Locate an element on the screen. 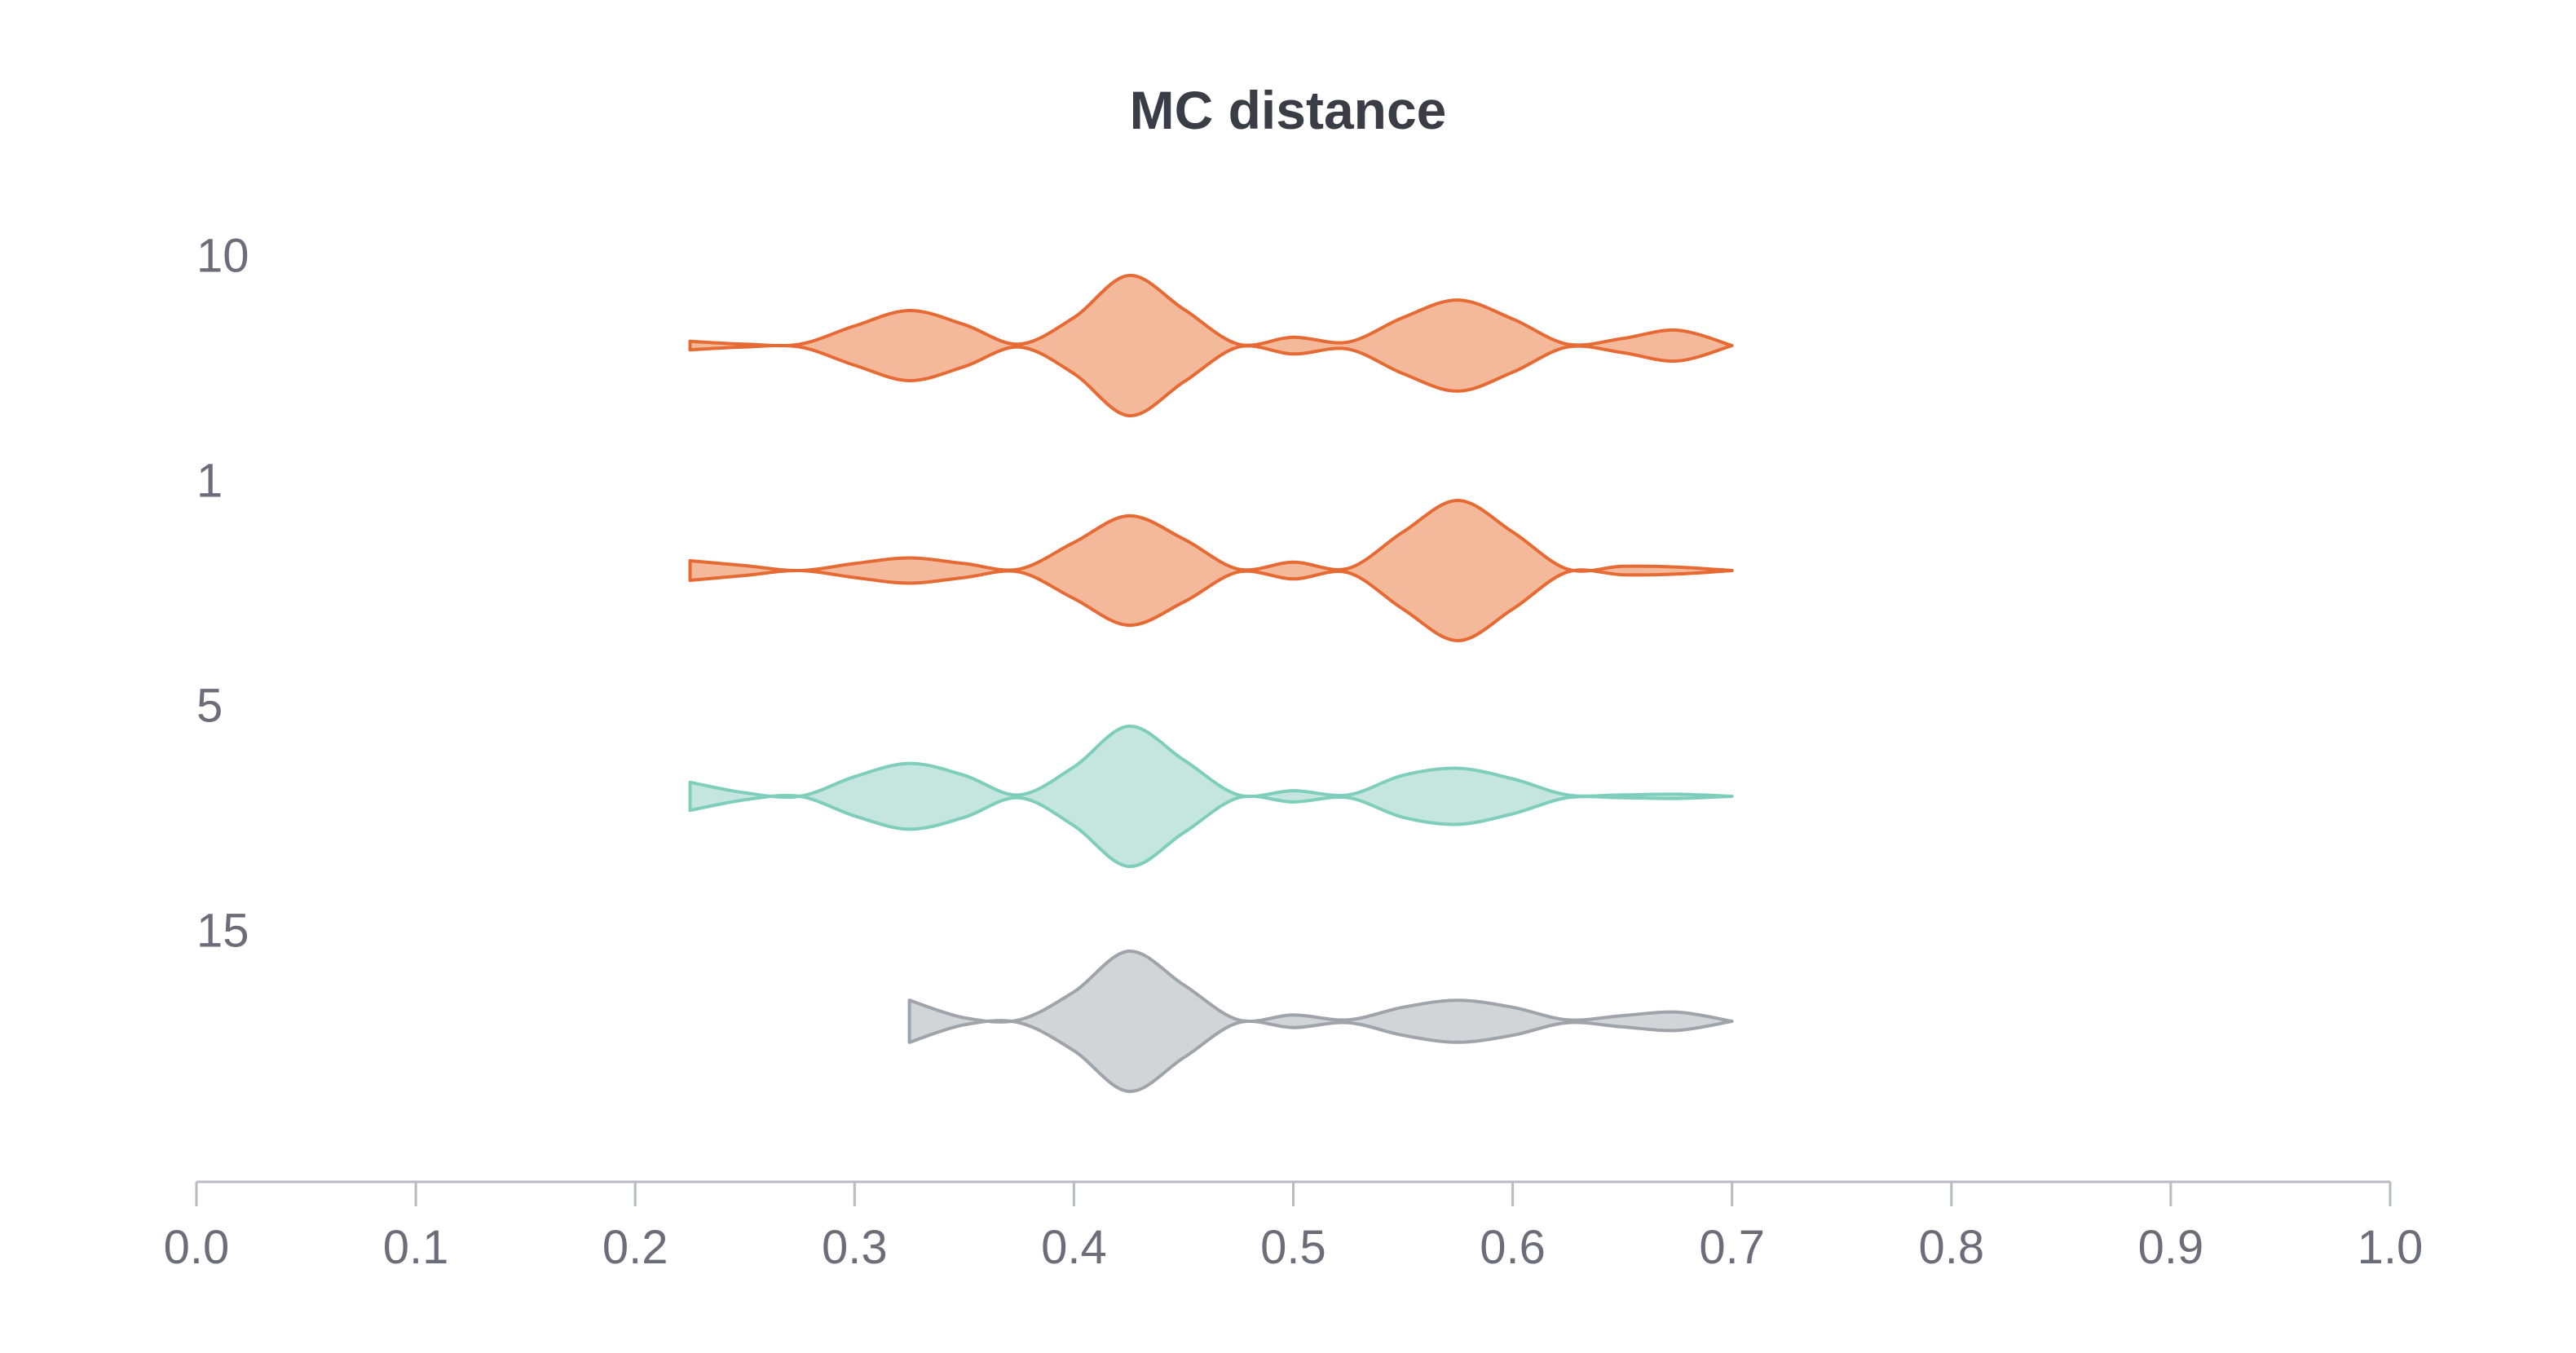  x-tick-label: 0.3 is located at coordinates (855, 1247).